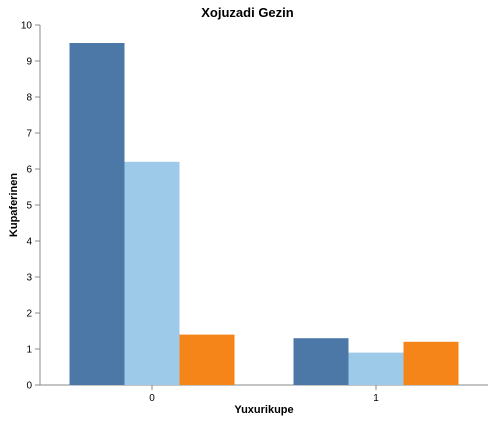  Describe the element at coordinates (29, 170) in the screenshot. I see `y-tick-label: 6` at that location.